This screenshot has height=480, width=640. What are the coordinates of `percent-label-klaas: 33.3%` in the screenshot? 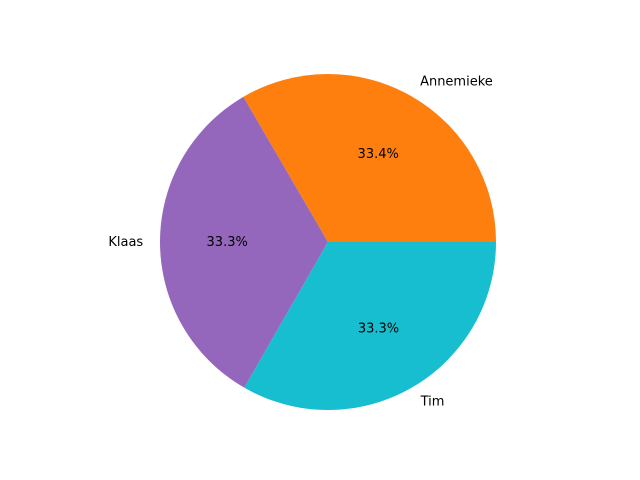 It's located at (227, 242).